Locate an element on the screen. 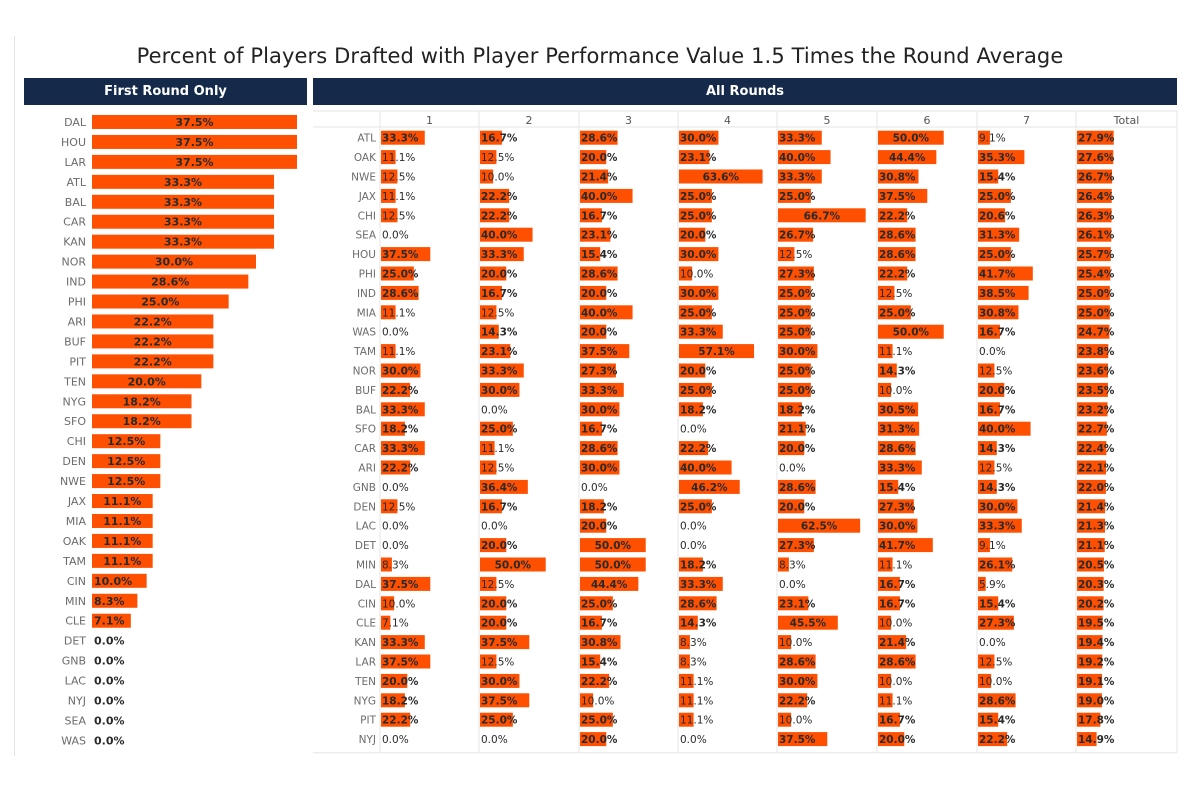 This screenshot has height=785, width=1200. value-label-sfo: 18.2% is located at coordinates (142, 421).